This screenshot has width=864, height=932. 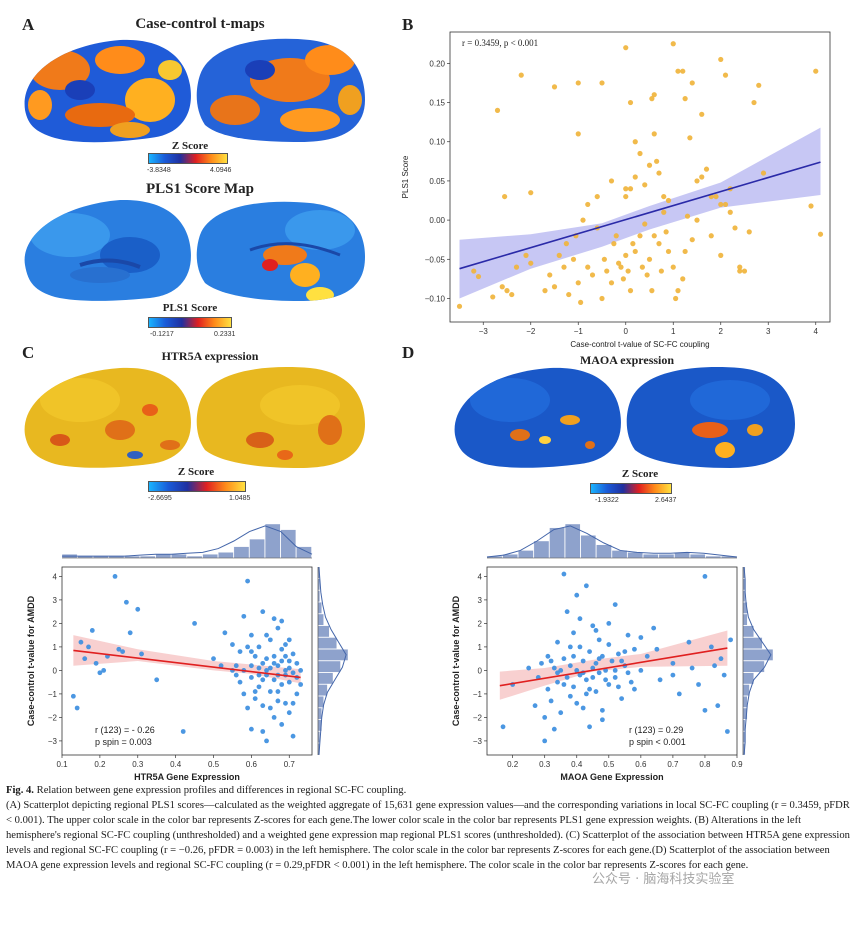 I want to click on brain-pls1-images, so click(x=194, y=250).